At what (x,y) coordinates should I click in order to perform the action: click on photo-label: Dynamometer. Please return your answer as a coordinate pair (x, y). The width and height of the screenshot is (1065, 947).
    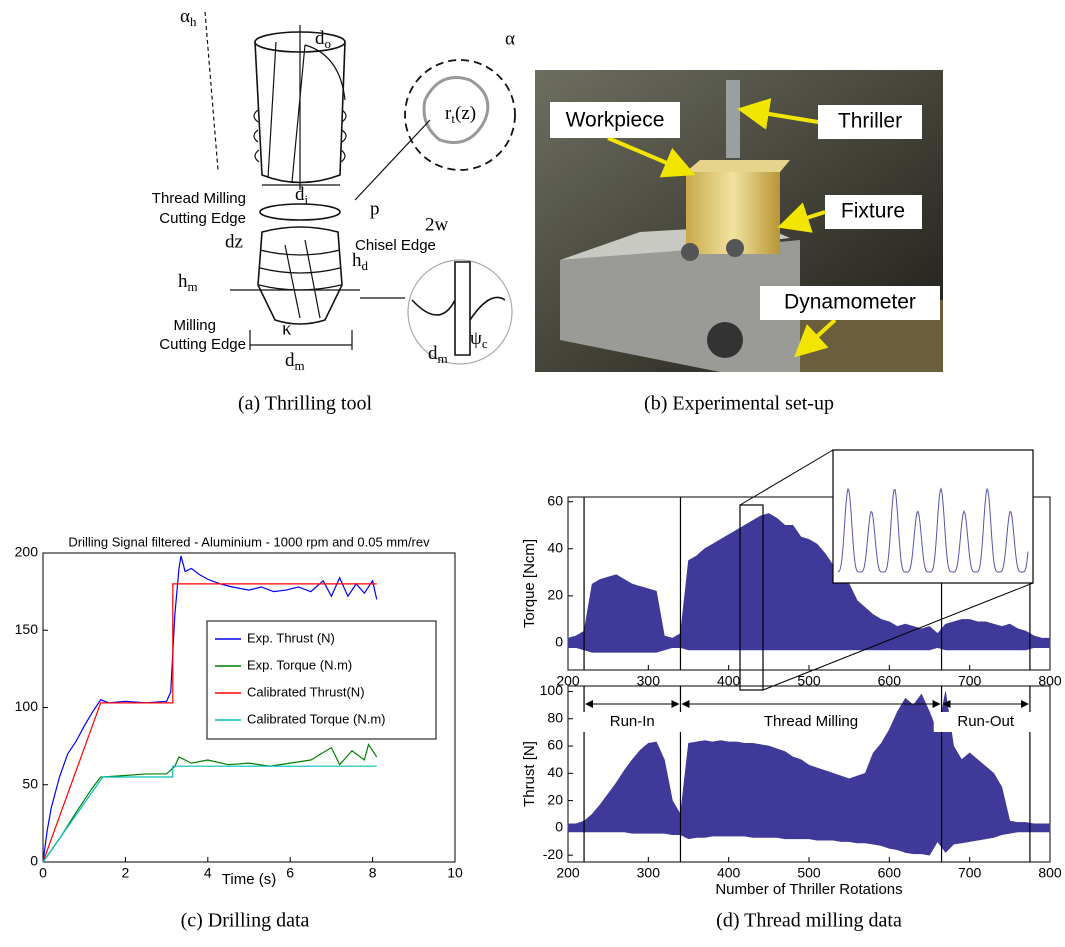
    Looking at the image, I should click on (850, 302).